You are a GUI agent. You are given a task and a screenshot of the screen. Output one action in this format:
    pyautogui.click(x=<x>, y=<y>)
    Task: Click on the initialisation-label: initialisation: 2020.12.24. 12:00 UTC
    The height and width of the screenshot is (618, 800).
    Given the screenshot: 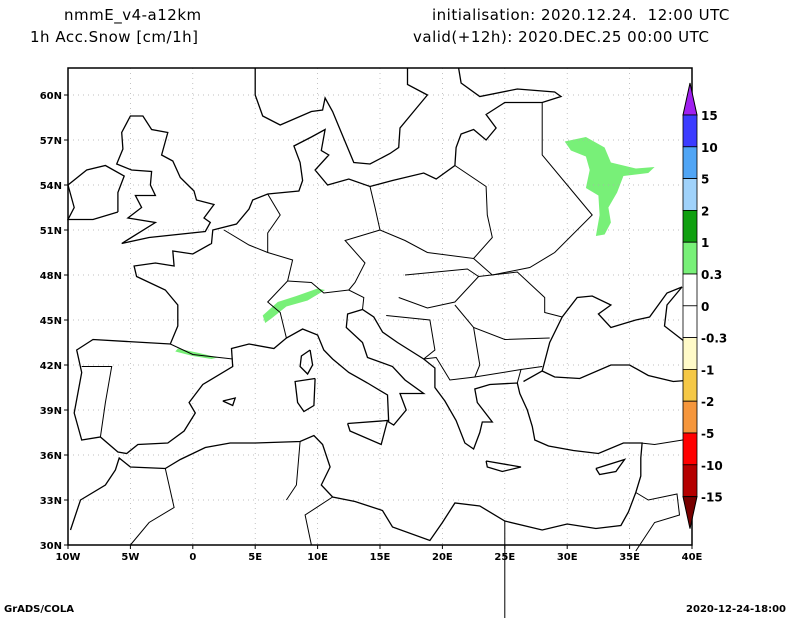 What is the action you would take?
    pyautogui.click(x=581, y=15)
    